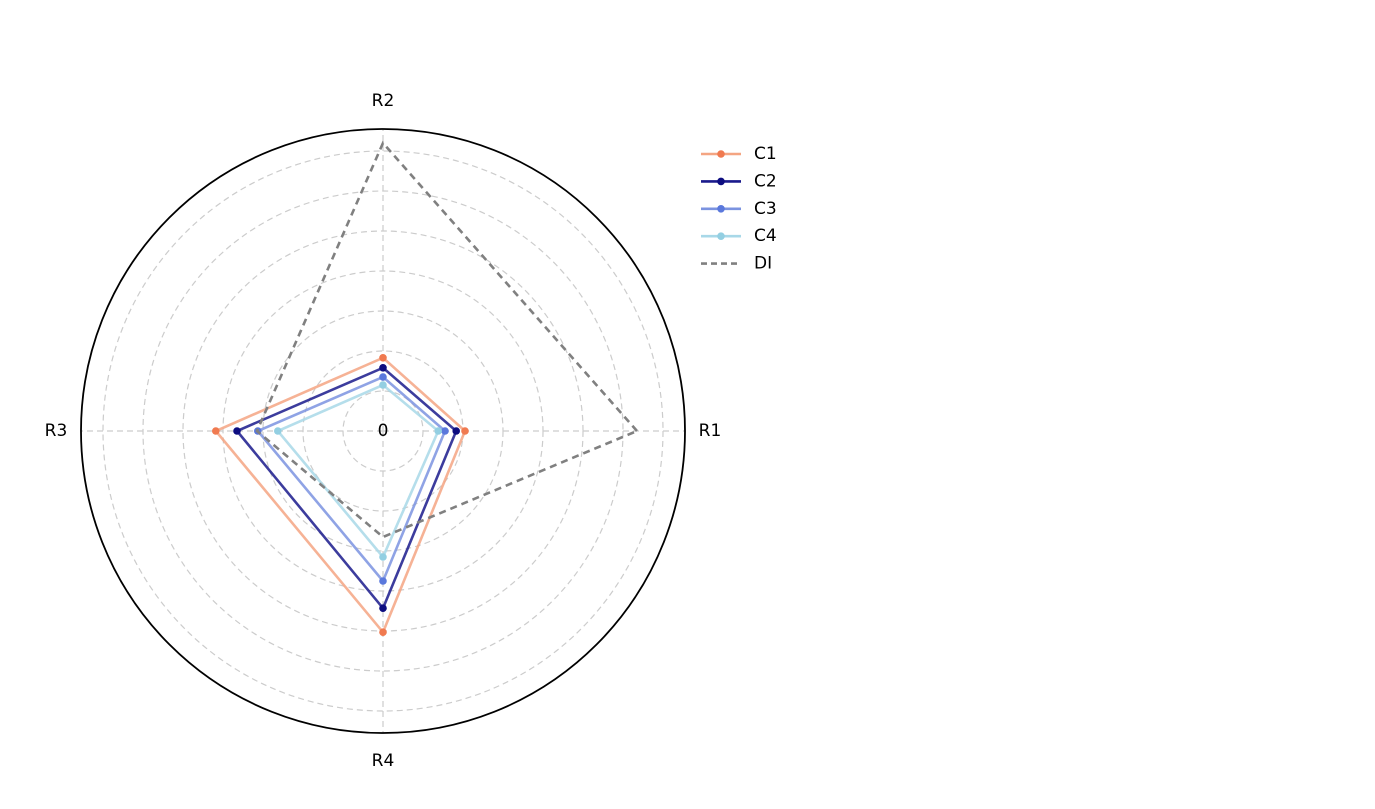 The image size is (1375, 809). I want to click on legend-label: C4, so click(765, 236).